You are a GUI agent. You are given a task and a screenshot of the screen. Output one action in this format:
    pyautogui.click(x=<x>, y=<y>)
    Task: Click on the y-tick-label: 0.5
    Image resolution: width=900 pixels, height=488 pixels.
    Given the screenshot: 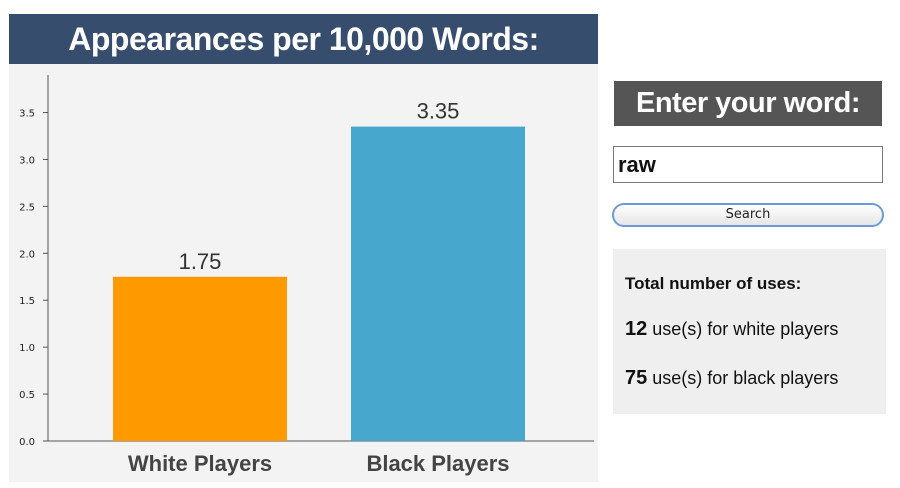 What is the action you would take?
    pyautogui.click(x=27, y=395)
    